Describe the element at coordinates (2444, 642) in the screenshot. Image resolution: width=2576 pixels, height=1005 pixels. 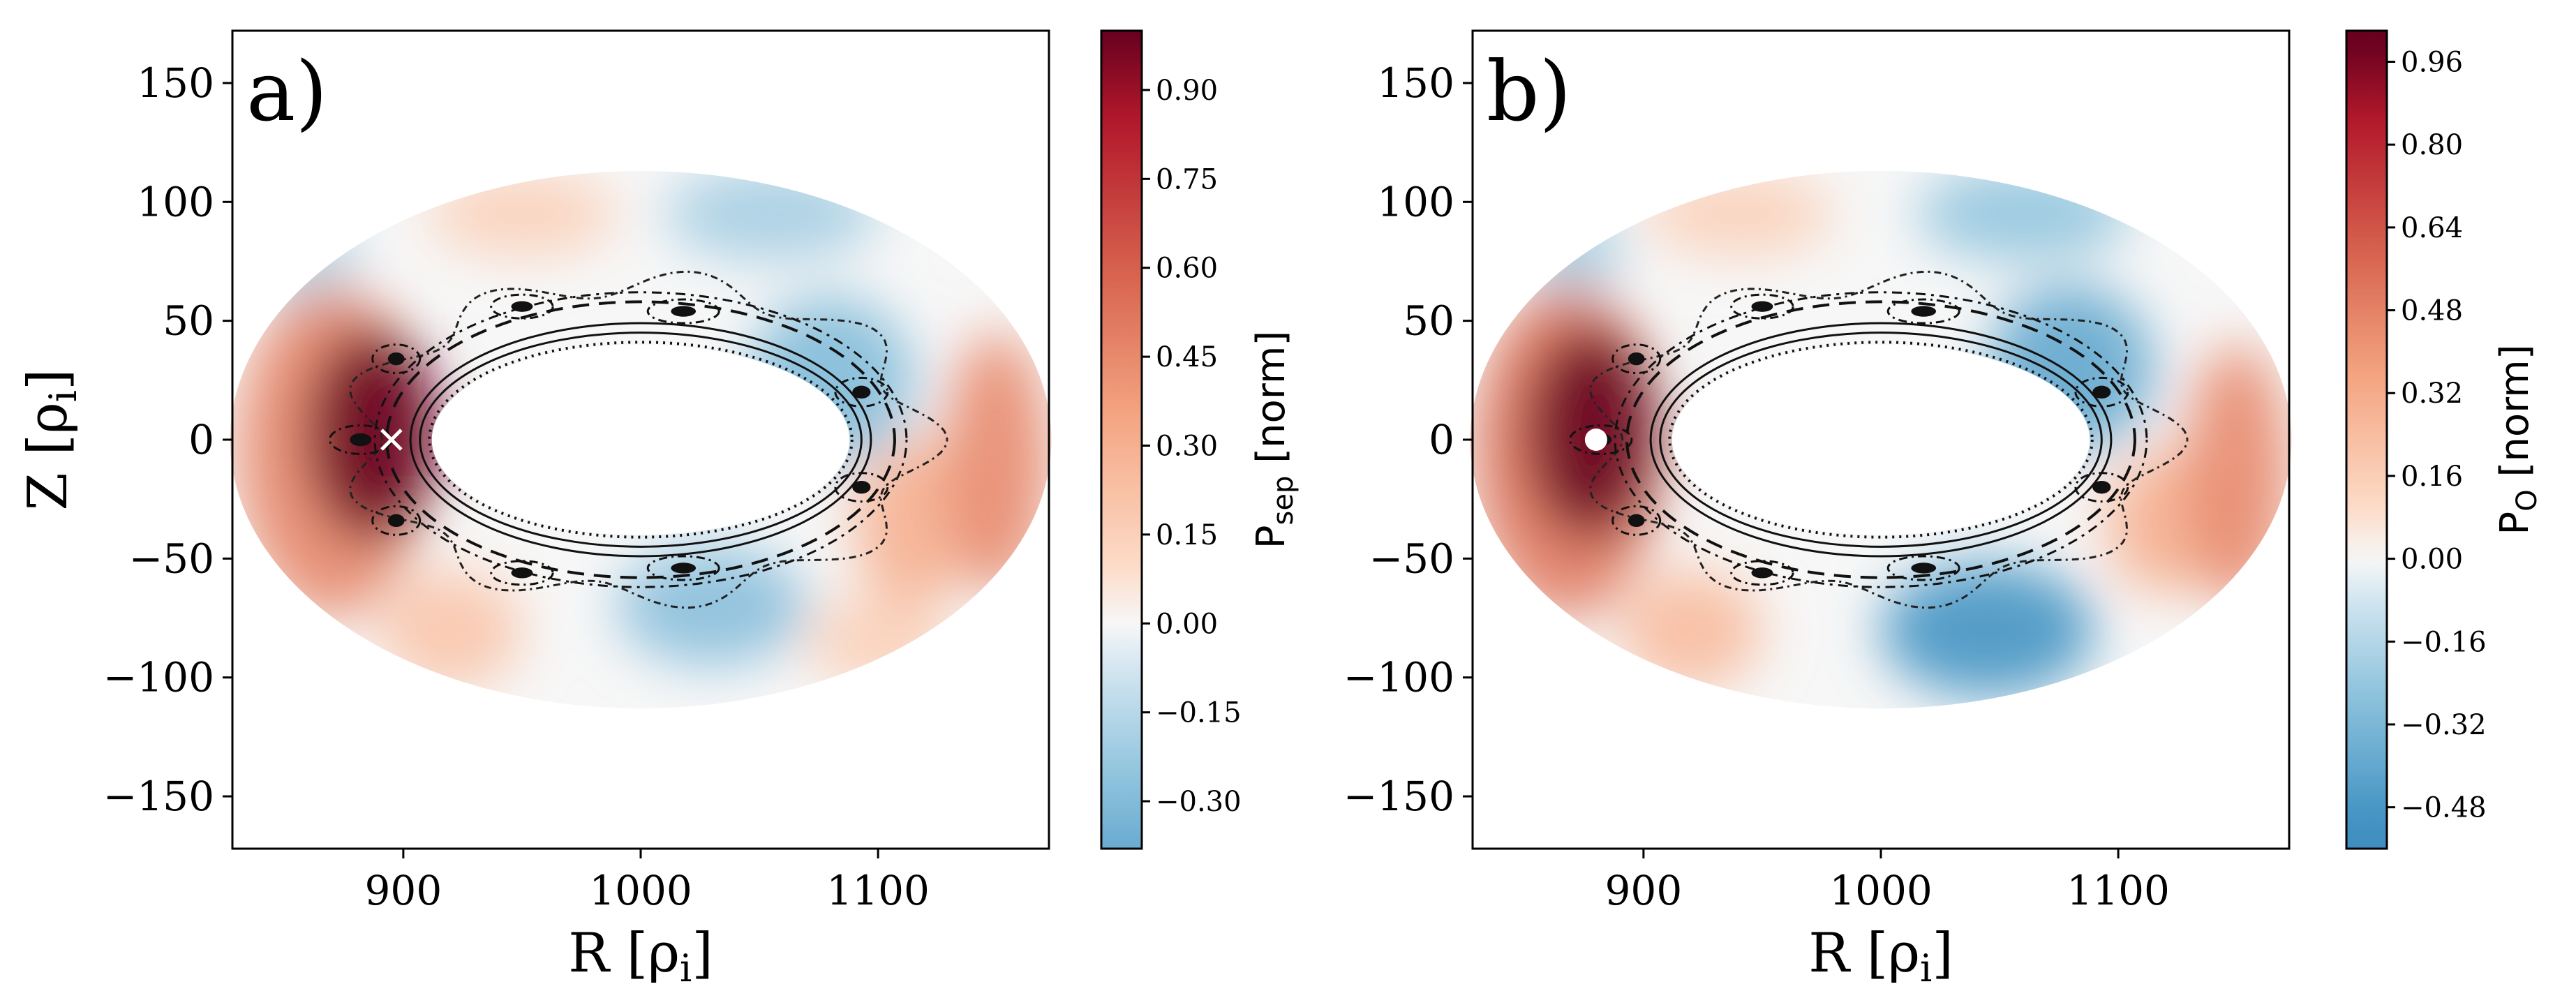
I see `colorbar-tick-label: −0.16` at that location.